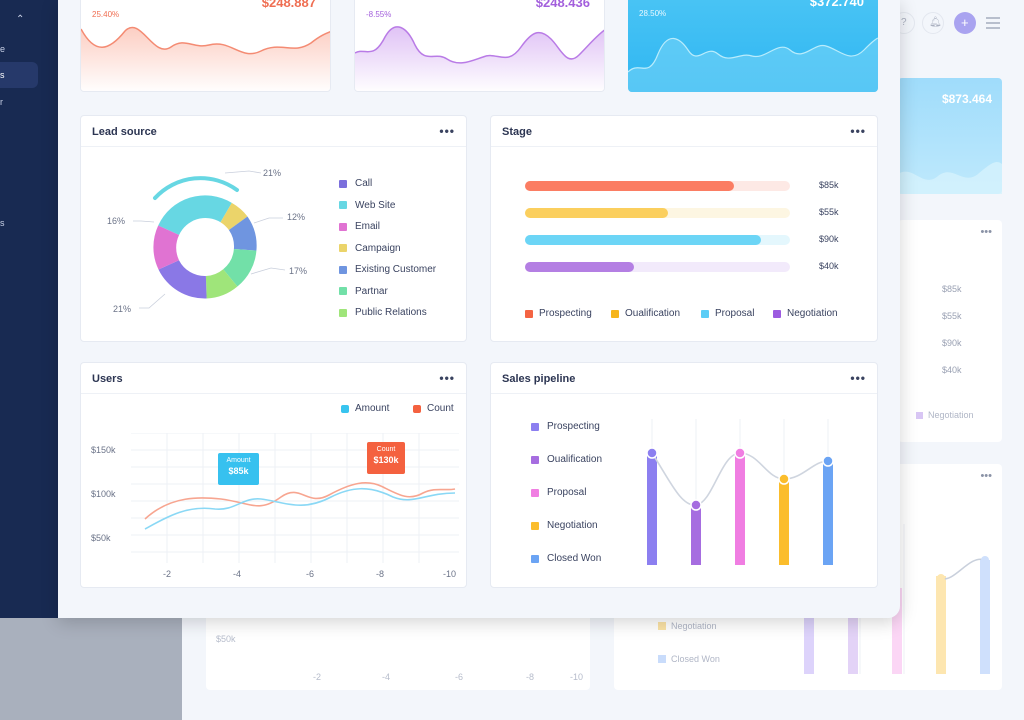 This screenshot has width=1024, height=720. Describe the element at coordinates (2, 223) in the screenshot. I see `sidebar-item: s` at that location.